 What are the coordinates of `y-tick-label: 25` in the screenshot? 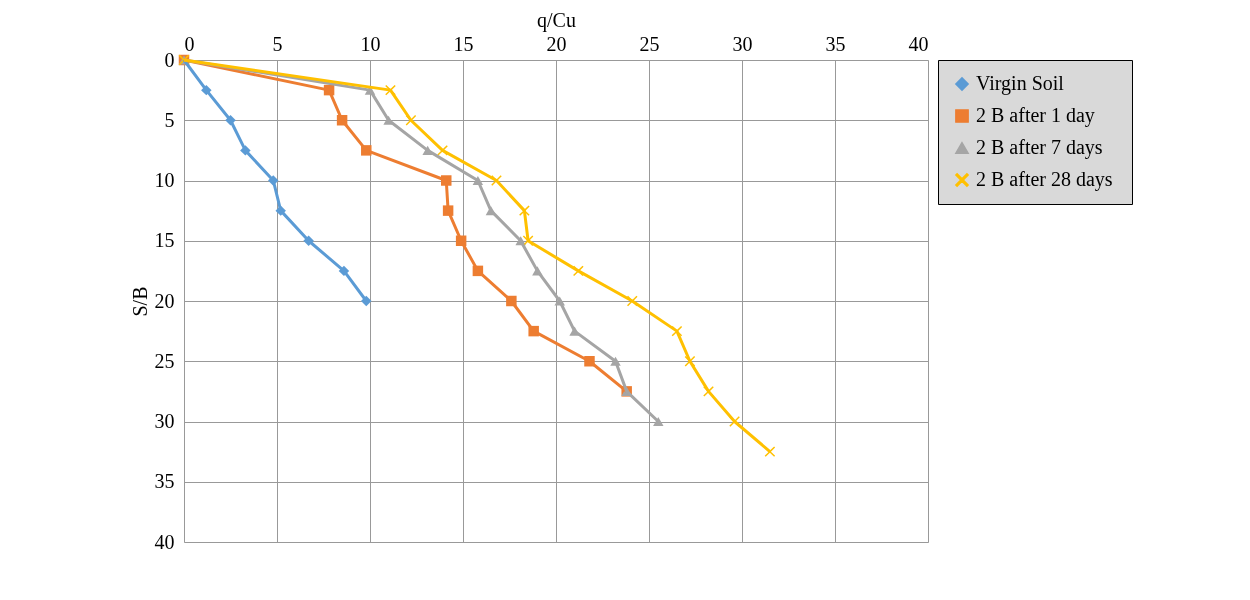 It's located at (164, 360).